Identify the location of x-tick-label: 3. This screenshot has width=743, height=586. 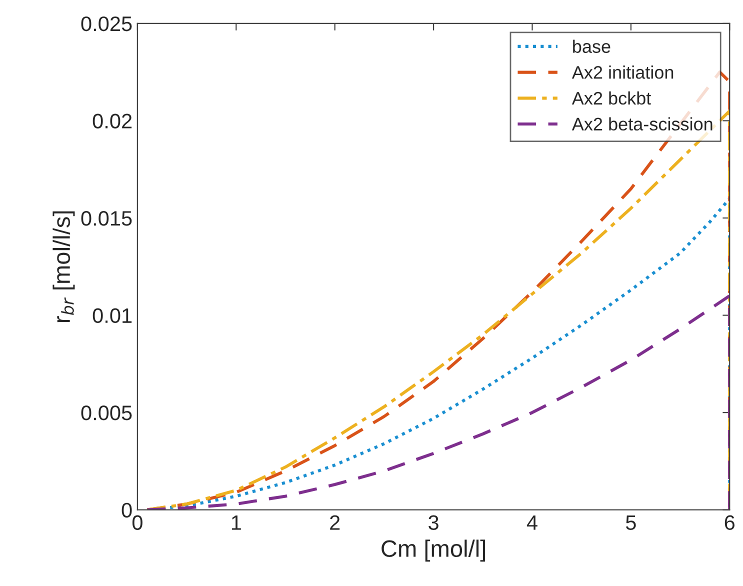
(433, 522).